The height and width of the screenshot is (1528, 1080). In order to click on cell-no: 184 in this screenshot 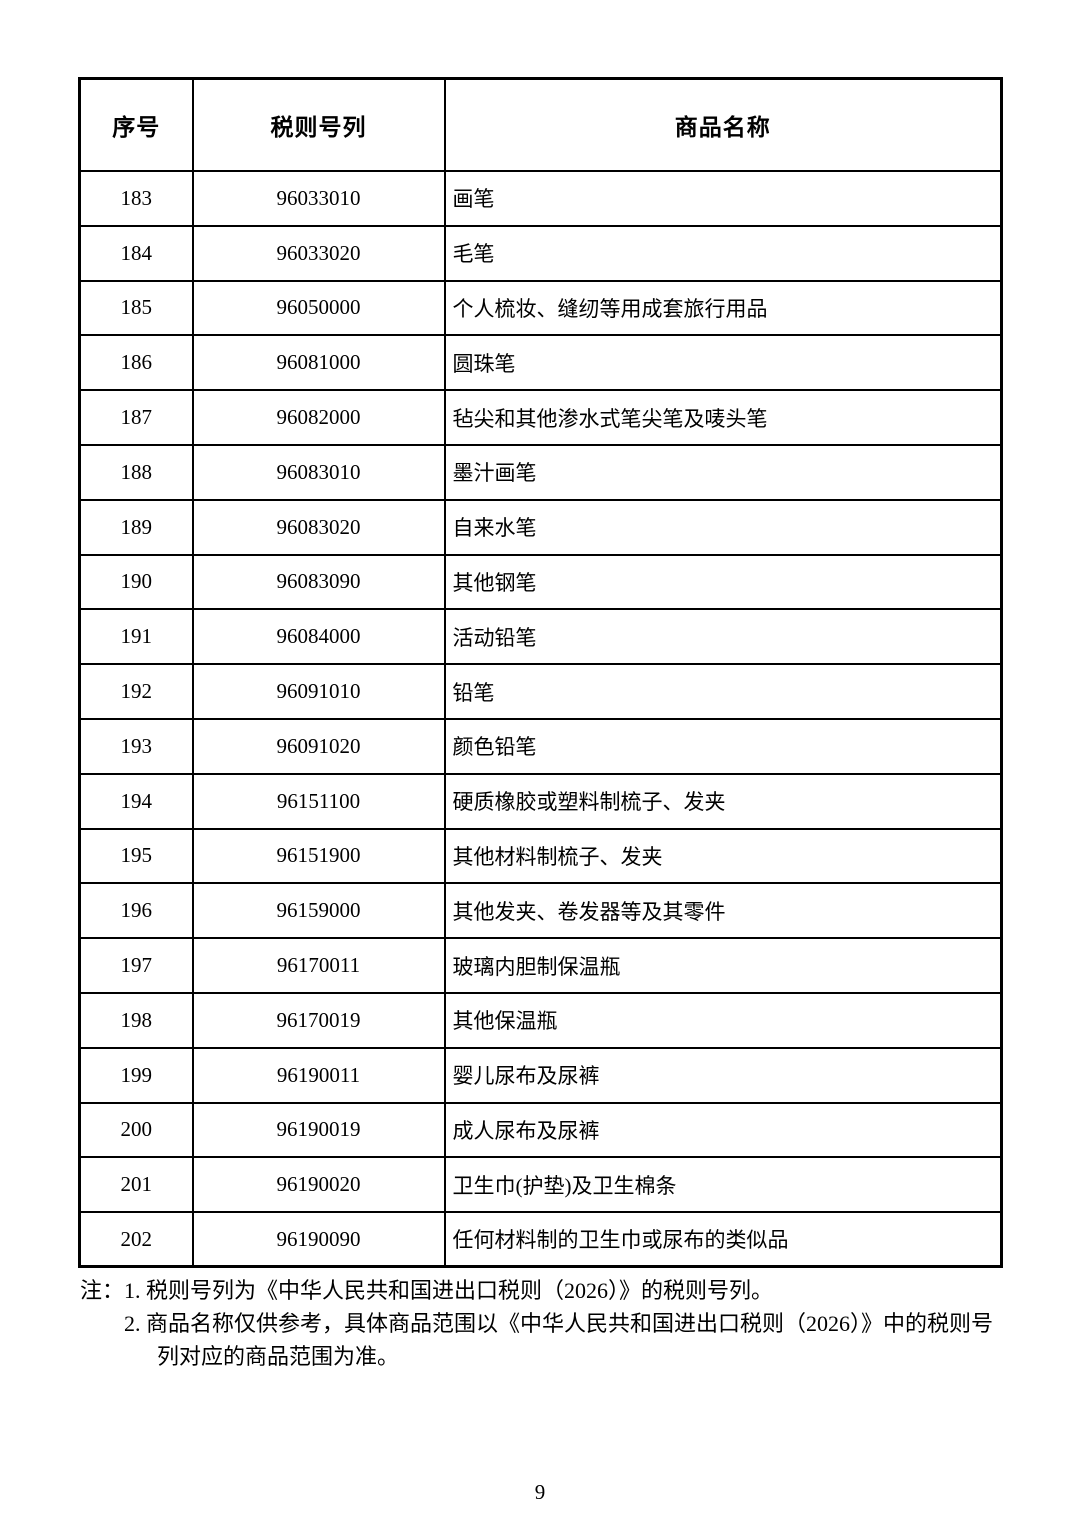, I will do `click(136, 253)`.